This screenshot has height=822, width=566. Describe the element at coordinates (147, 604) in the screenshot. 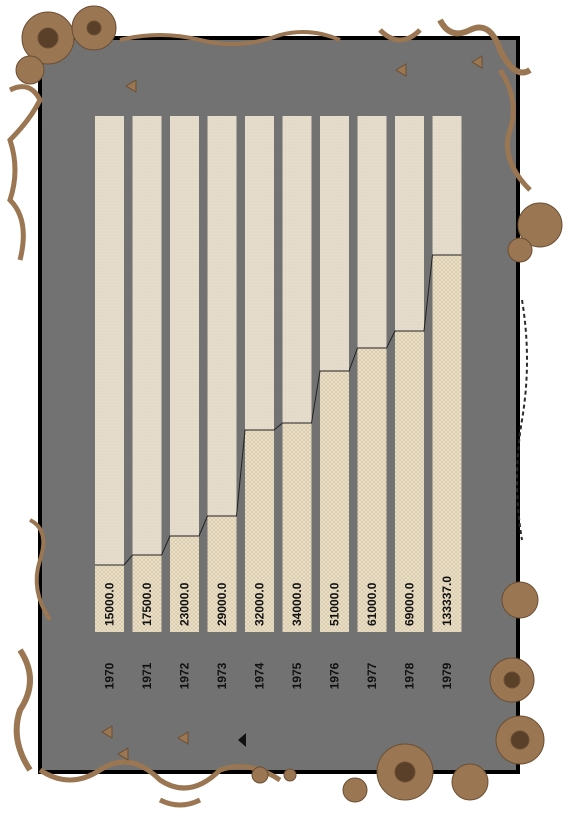

I see `value-label: 17500.0` at that location.